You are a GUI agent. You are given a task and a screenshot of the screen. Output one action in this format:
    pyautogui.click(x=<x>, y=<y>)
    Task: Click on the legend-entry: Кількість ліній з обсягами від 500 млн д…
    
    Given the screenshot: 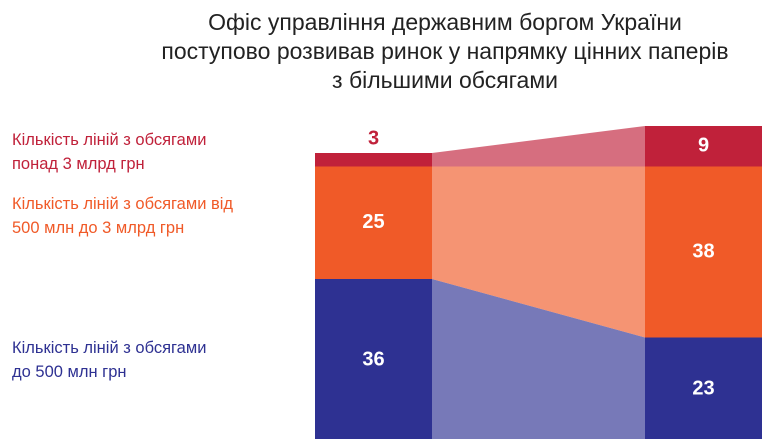 What is the action you would take?
    pyautogui.click(x=123, y=216)
    